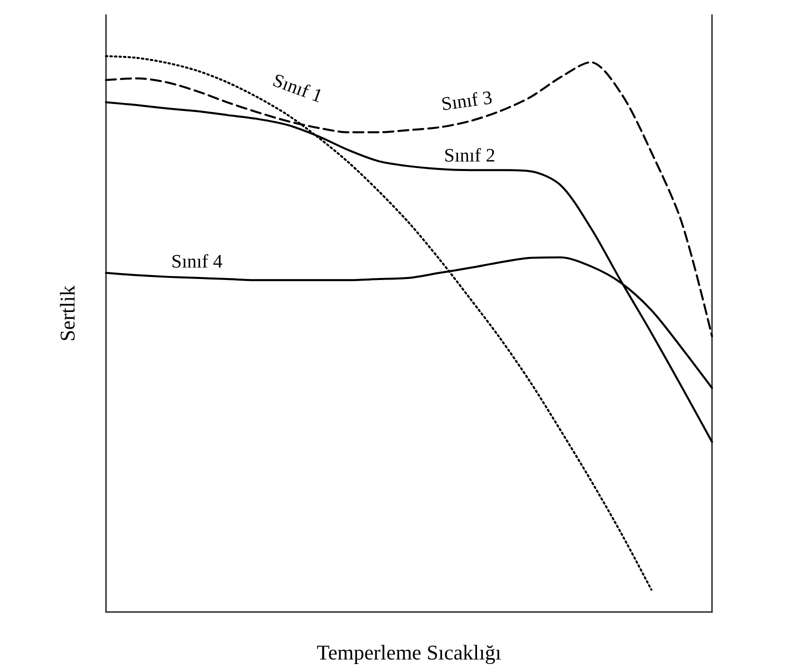 This screenshot has width=799, height=669. Describe the element at coordinates (470, 156) in the screenshot. I see `series-label: Sınıf 2` at that location.